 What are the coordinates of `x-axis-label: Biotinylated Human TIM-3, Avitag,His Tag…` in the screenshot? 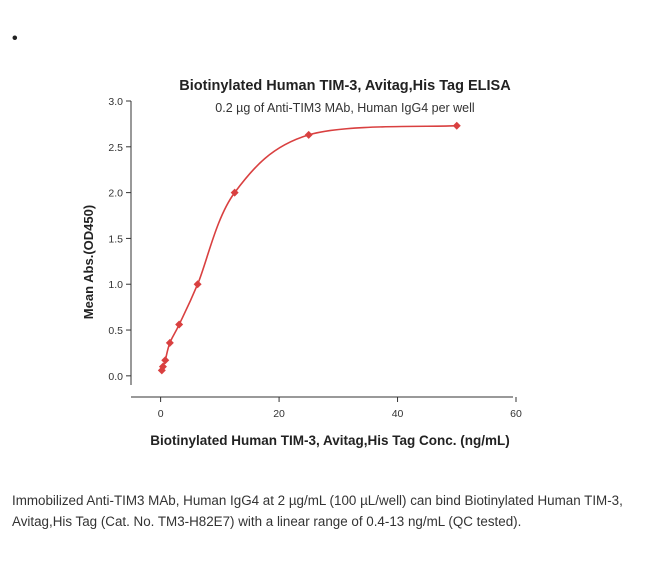 It's located at (330, 440).